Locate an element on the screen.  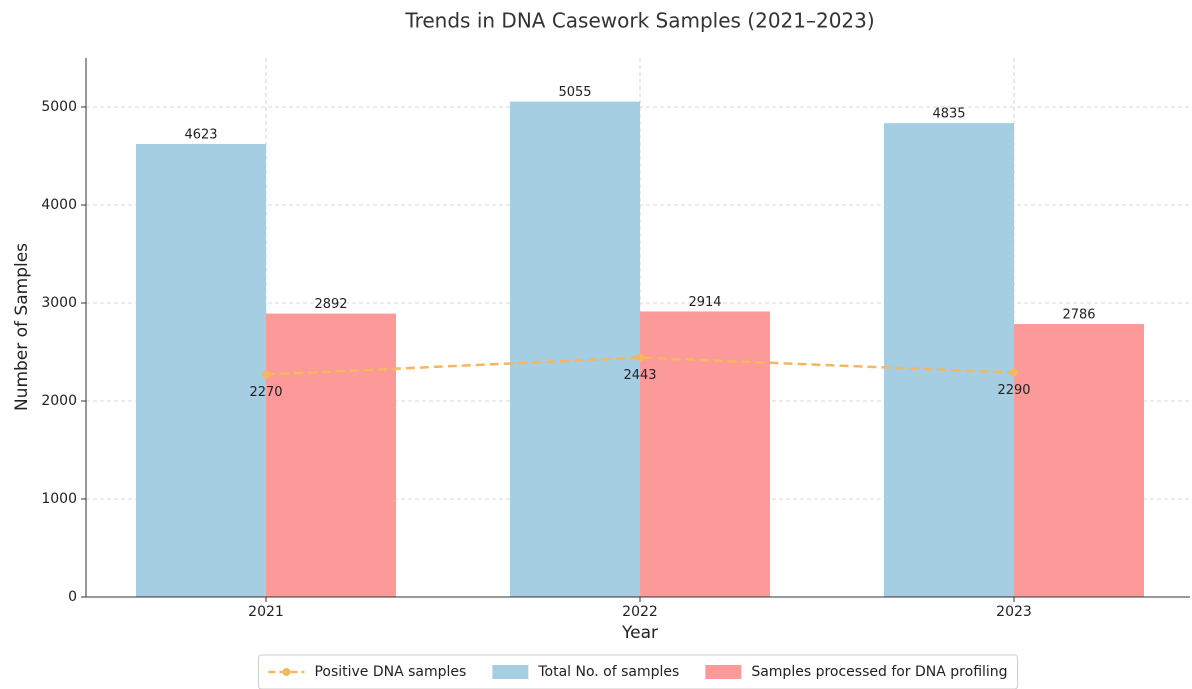
value-label: 2892 is located at coordinates (330, 304).